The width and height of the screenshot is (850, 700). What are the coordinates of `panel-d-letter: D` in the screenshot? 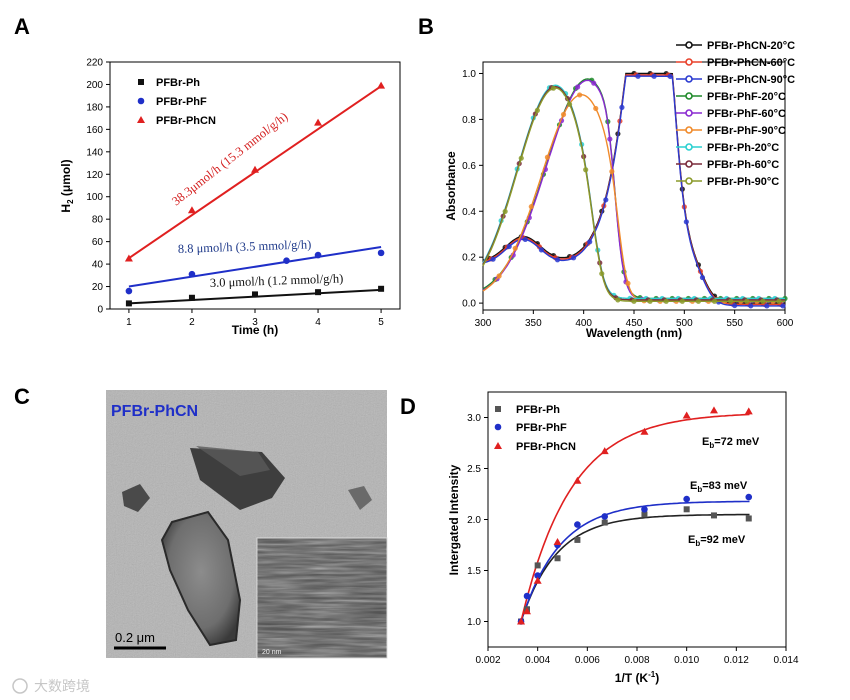 It's located at (408, 406).